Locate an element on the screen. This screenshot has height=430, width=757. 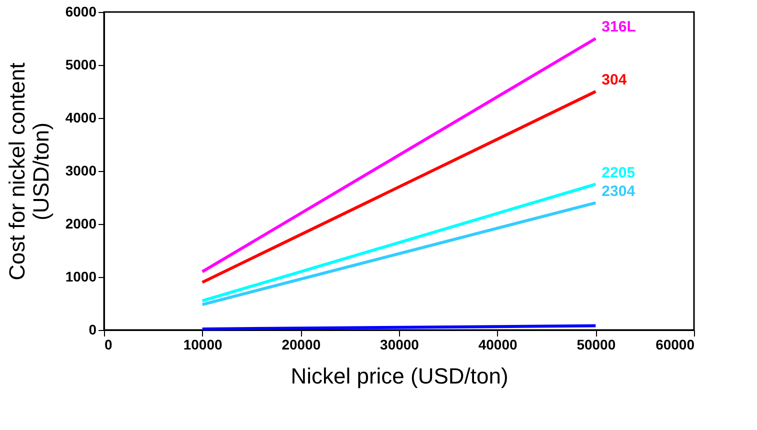
y-tick-label: 6000 is located at coordinates (81, 12).